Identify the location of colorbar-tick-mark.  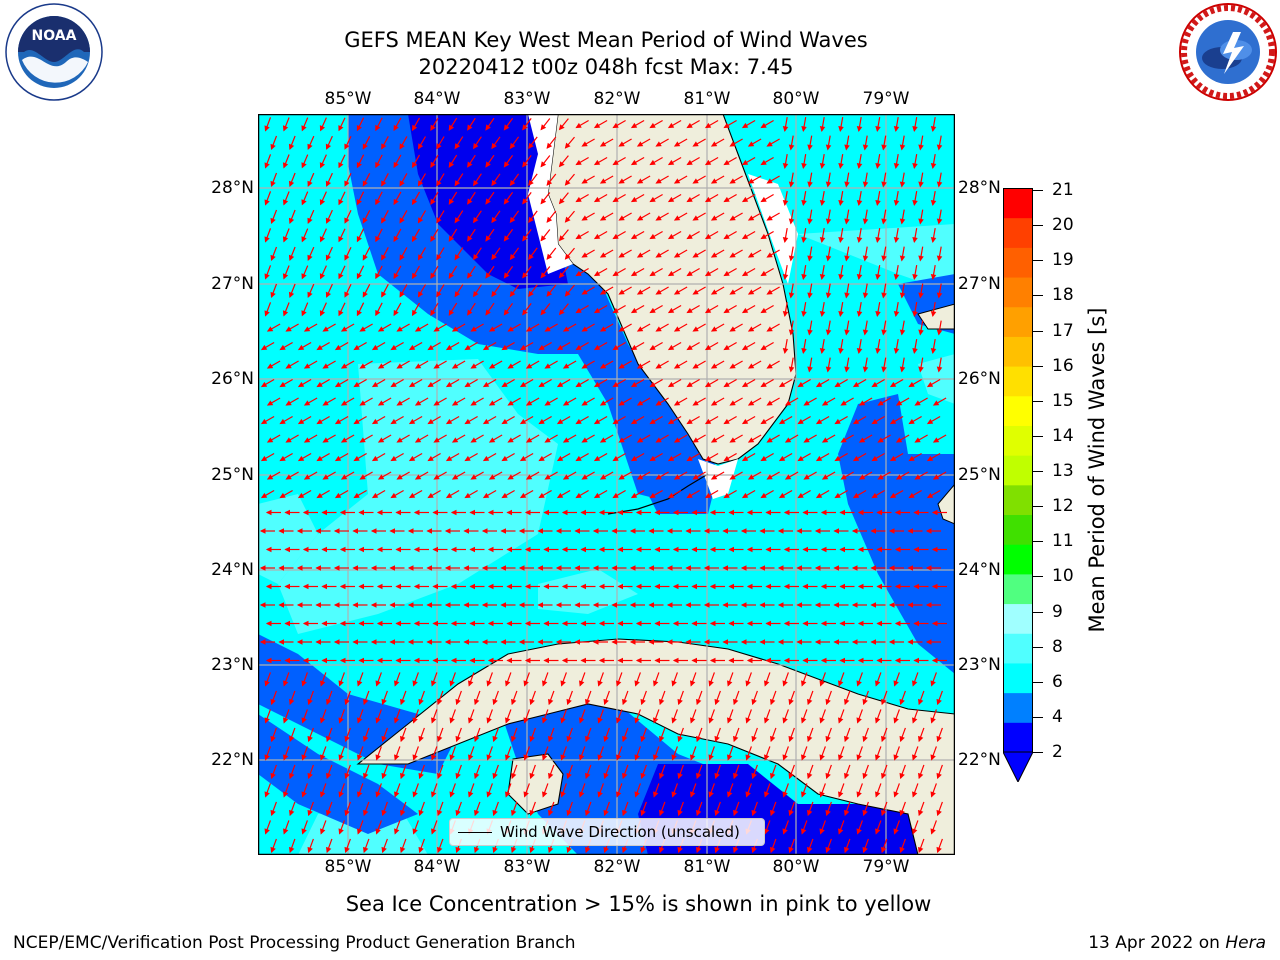
(1038, 261).